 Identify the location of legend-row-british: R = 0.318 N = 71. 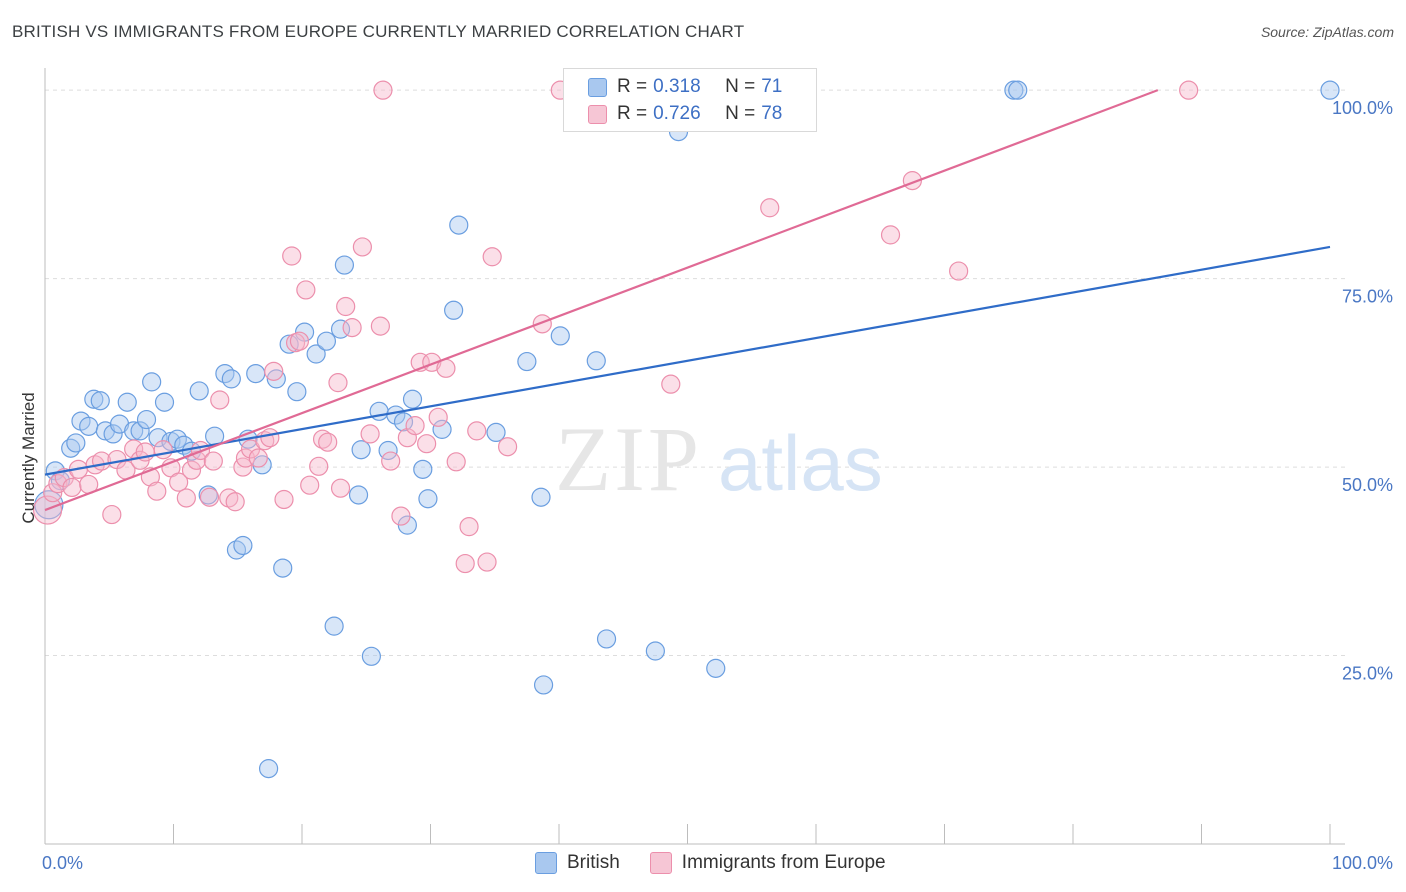
(685, 87).